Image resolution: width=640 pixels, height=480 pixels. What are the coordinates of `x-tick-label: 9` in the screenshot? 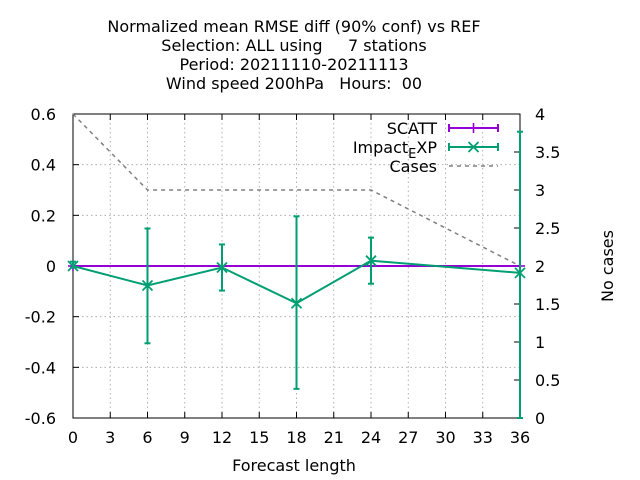 It's located at (185, 437).